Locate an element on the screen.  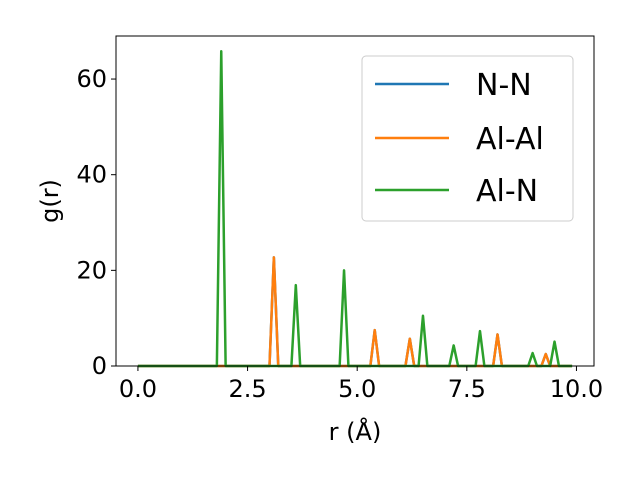
legend-label-al-al: Al-Al is located at coordinates (510, 139).